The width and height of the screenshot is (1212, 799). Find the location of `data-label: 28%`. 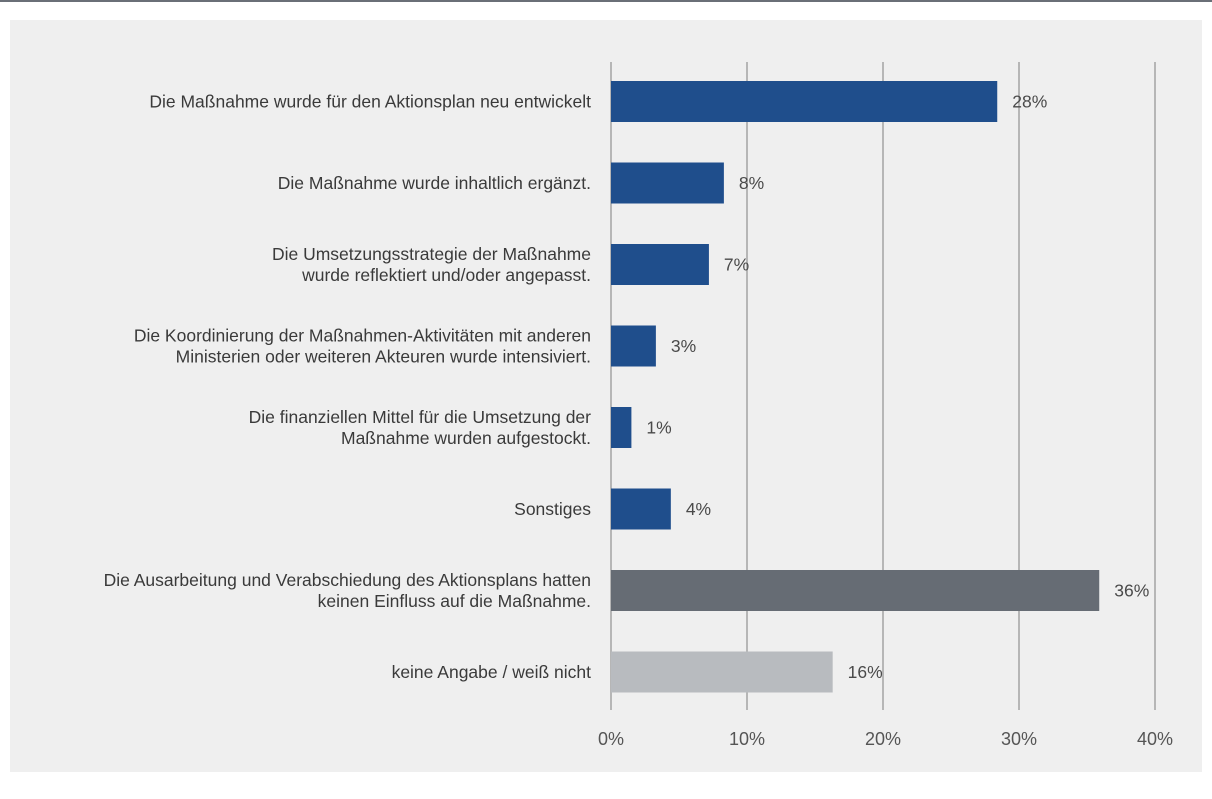

data-label: 28% is located at coordinates (1029, 102).